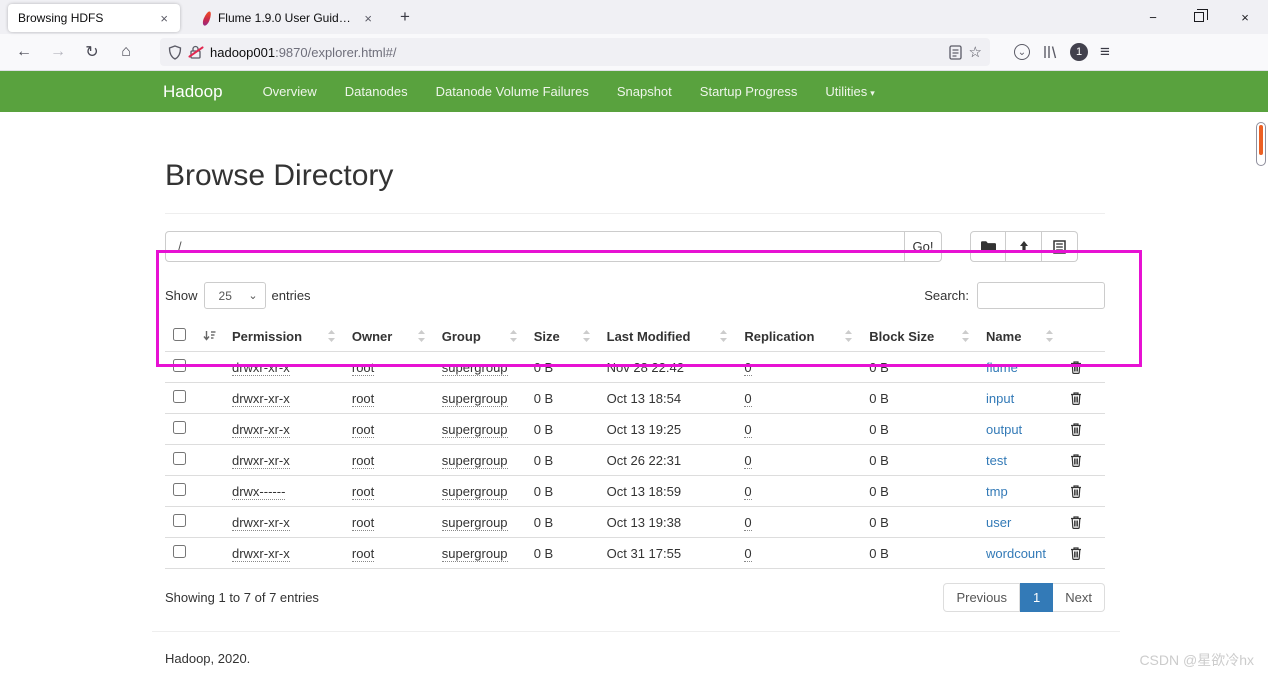 The width and height of the screenshot is (1268, 680). What do you see at coordinates (234, 295) in the screenshot?
I see `page-size-select: 25 ⌄` at bounding box center [234, 295].